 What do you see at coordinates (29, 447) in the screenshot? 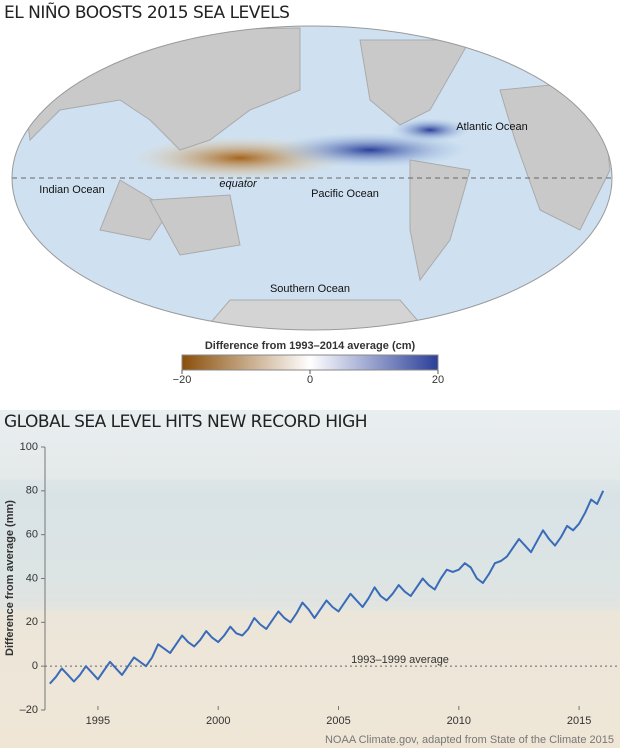
I see `y-tick-label: 100` at bounding box center [29, 447].